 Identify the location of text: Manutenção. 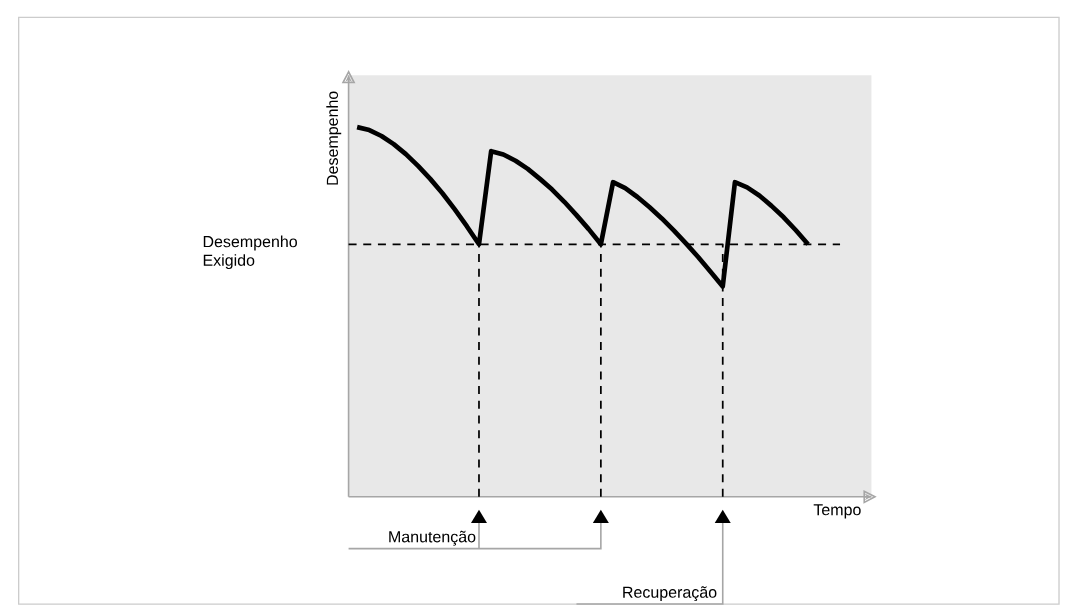
(432, 538).